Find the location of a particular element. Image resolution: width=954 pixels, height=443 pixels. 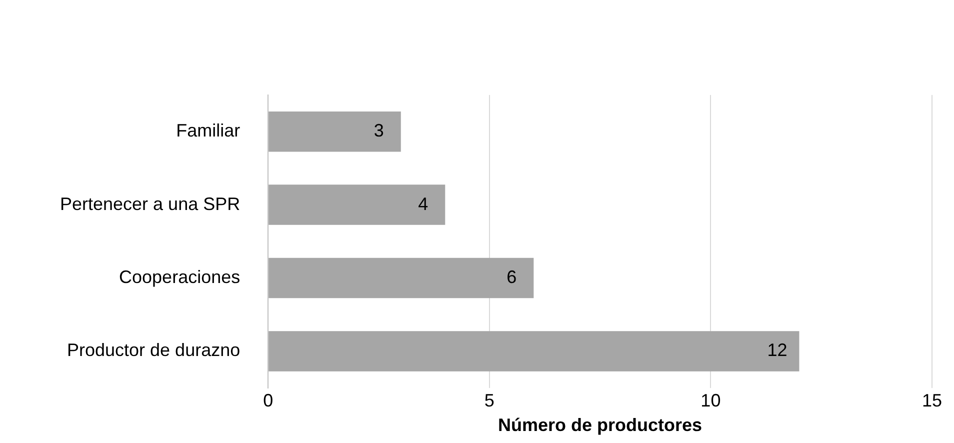

x-tick-label: 10 is located at coordinates (710, 400).